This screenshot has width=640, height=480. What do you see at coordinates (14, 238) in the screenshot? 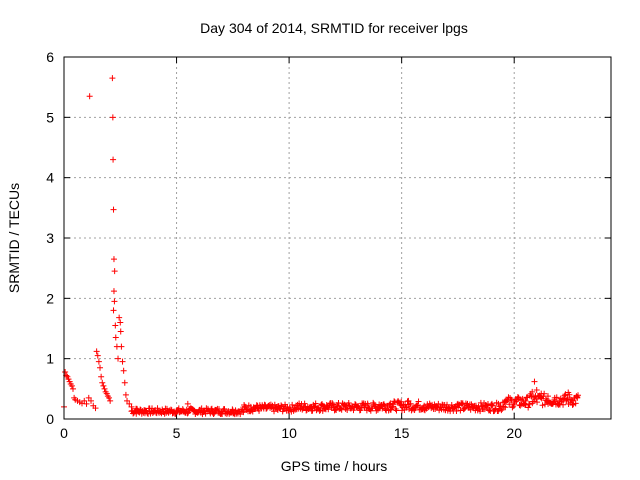
I see `y-axis-label: SRMTID / TECUs` at bounding box center [14, 238].